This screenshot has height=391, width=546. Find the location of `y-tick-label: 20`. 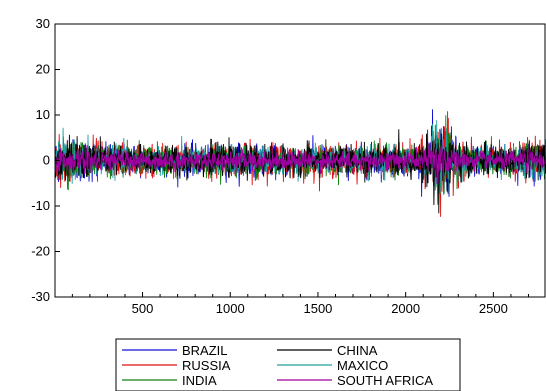

y-tick-label: 20 is located at coordinates (43, 69).